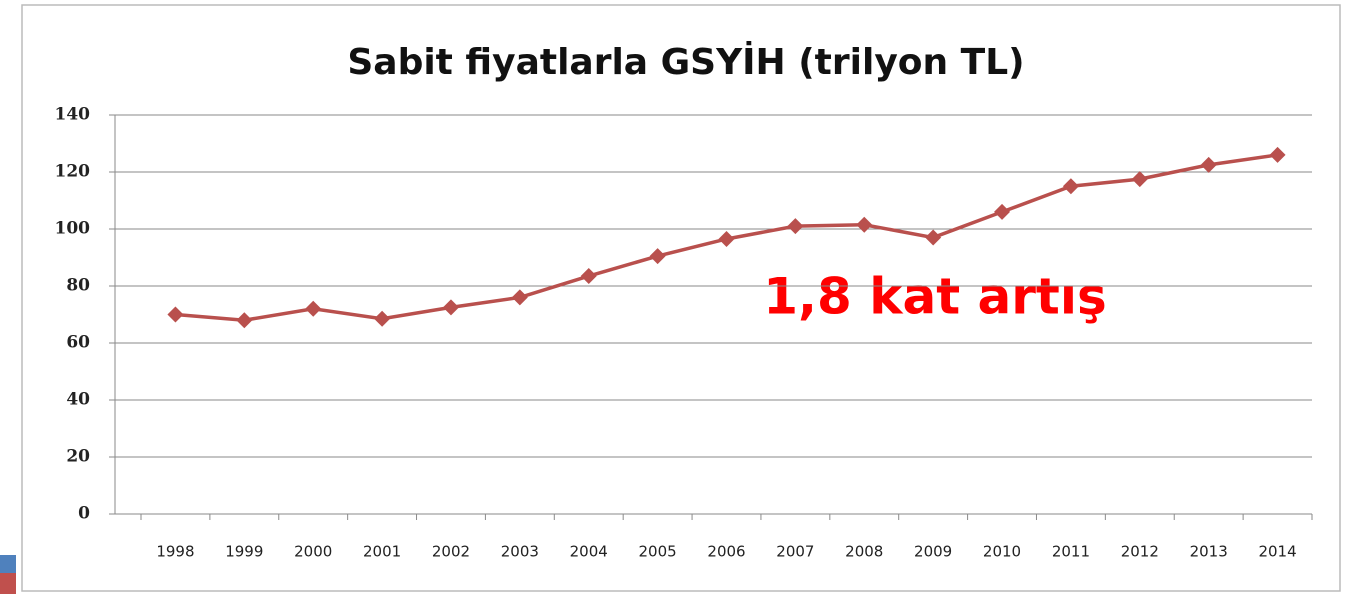 The width and height of the screenshot is (1352, 594). What do you see at coordinates (313, 552) in the screenshot?
I see `x-tick-label: 2000` at bounding box center [313, 552].